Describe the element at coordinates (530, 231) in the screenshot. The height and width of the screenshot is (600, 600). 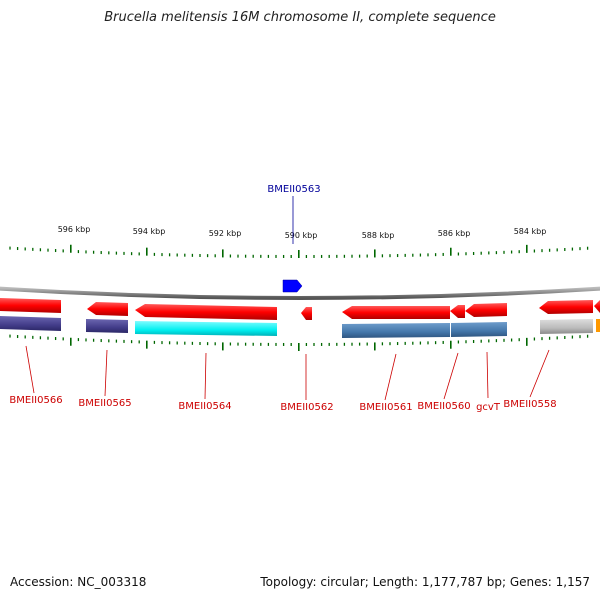
I see `scale-label: 584 kbp` at that location.